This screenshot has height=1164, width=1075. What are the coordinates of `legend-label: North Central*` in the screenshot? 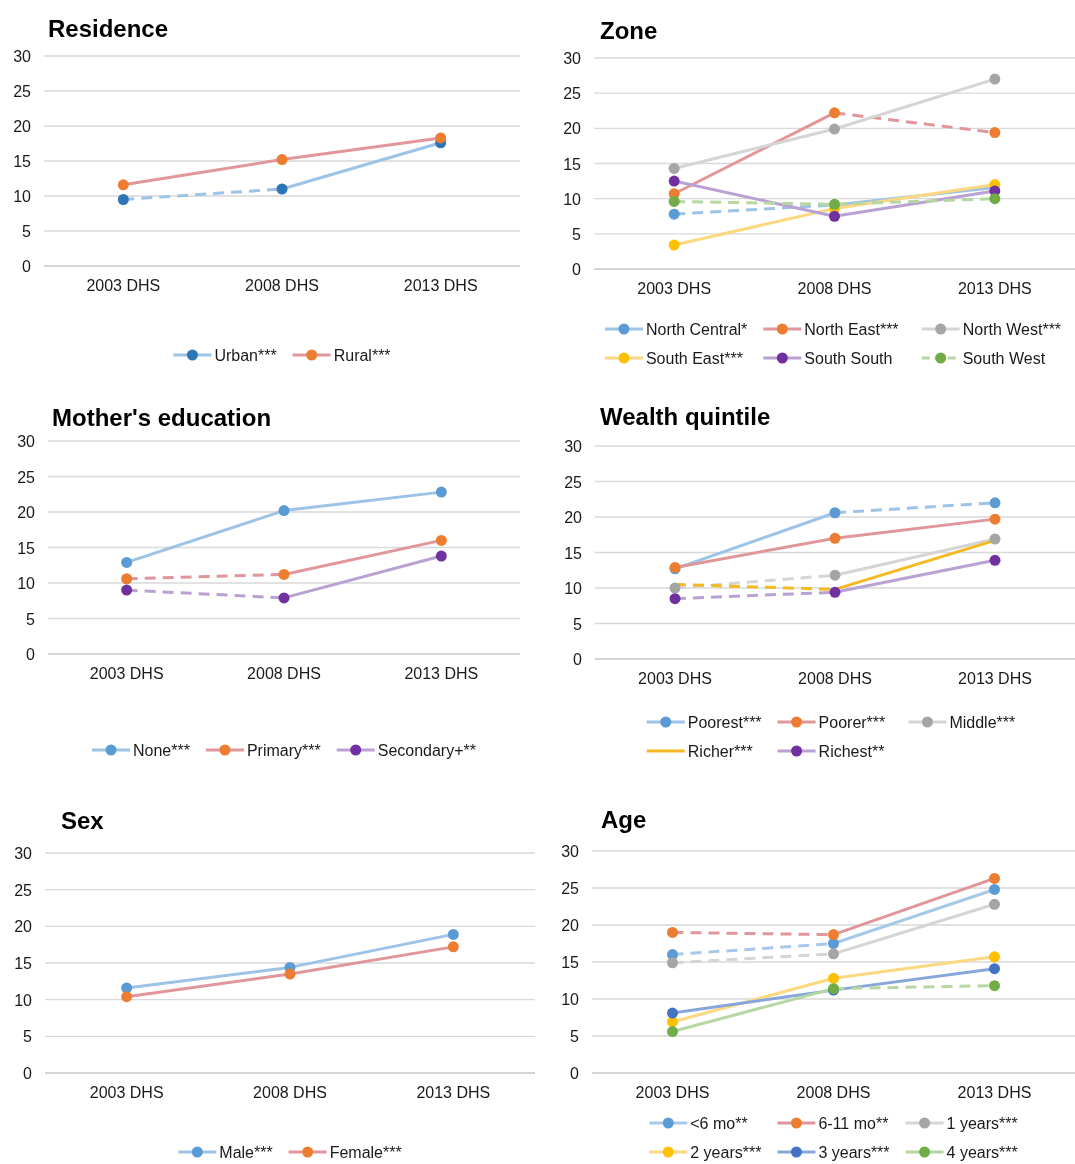 It's located at (696, 329).